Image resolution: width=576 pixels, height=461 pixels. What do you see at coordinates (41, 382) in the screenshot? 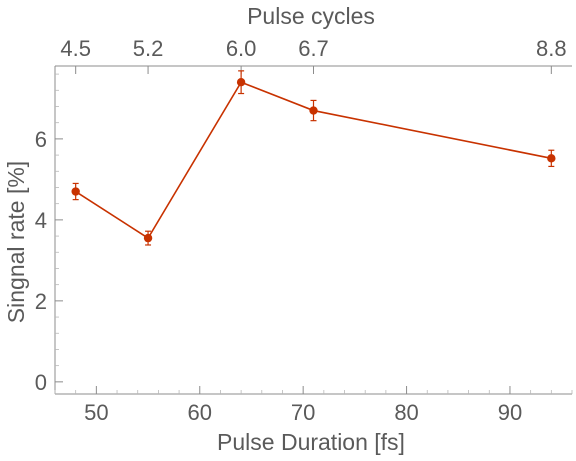
I see `y-tick-label: 0` at bounding box center [41, 382].